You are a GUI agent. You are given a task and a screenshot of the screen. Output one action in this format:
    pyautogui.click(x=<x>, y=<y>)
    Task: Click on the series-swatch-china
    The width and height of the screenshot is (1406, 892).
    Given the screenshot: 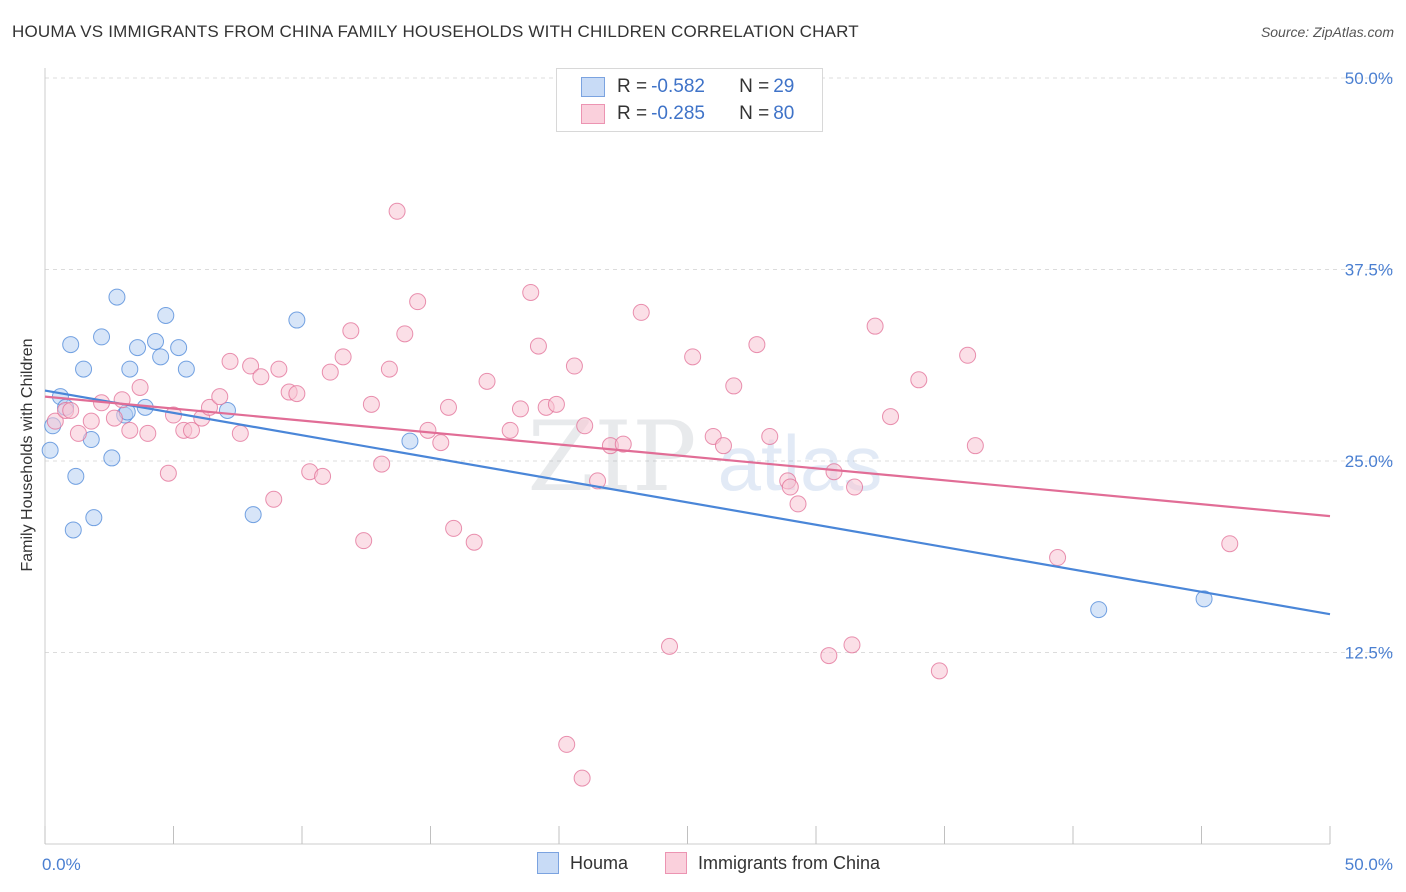 What is the action you would take?
    pyautogui.click(x=676, y=863)
    